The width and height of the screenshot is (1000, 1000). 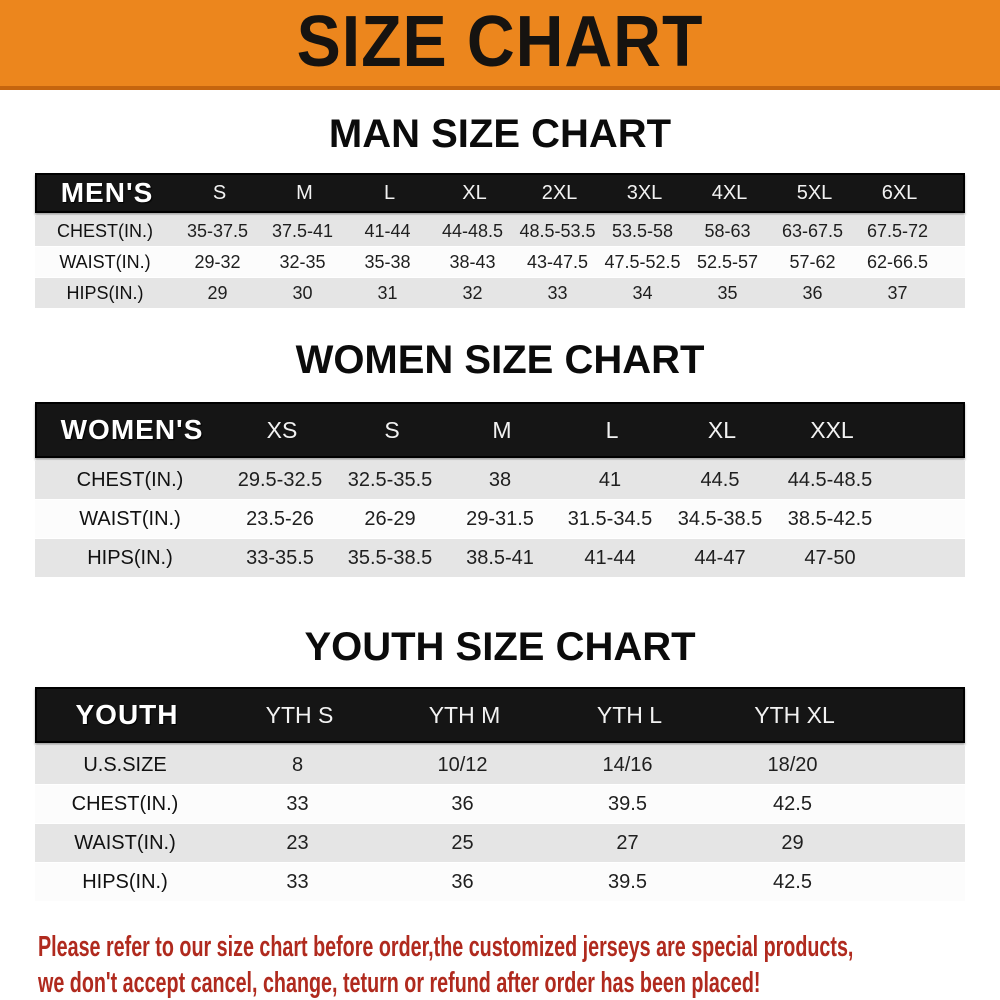 What do you see at coordinates (500, 715) in the screenshot?
I see `table-header-row: YOUTH YTH S YTH M YTH L YTH XL` at bounding box center [500, 715].